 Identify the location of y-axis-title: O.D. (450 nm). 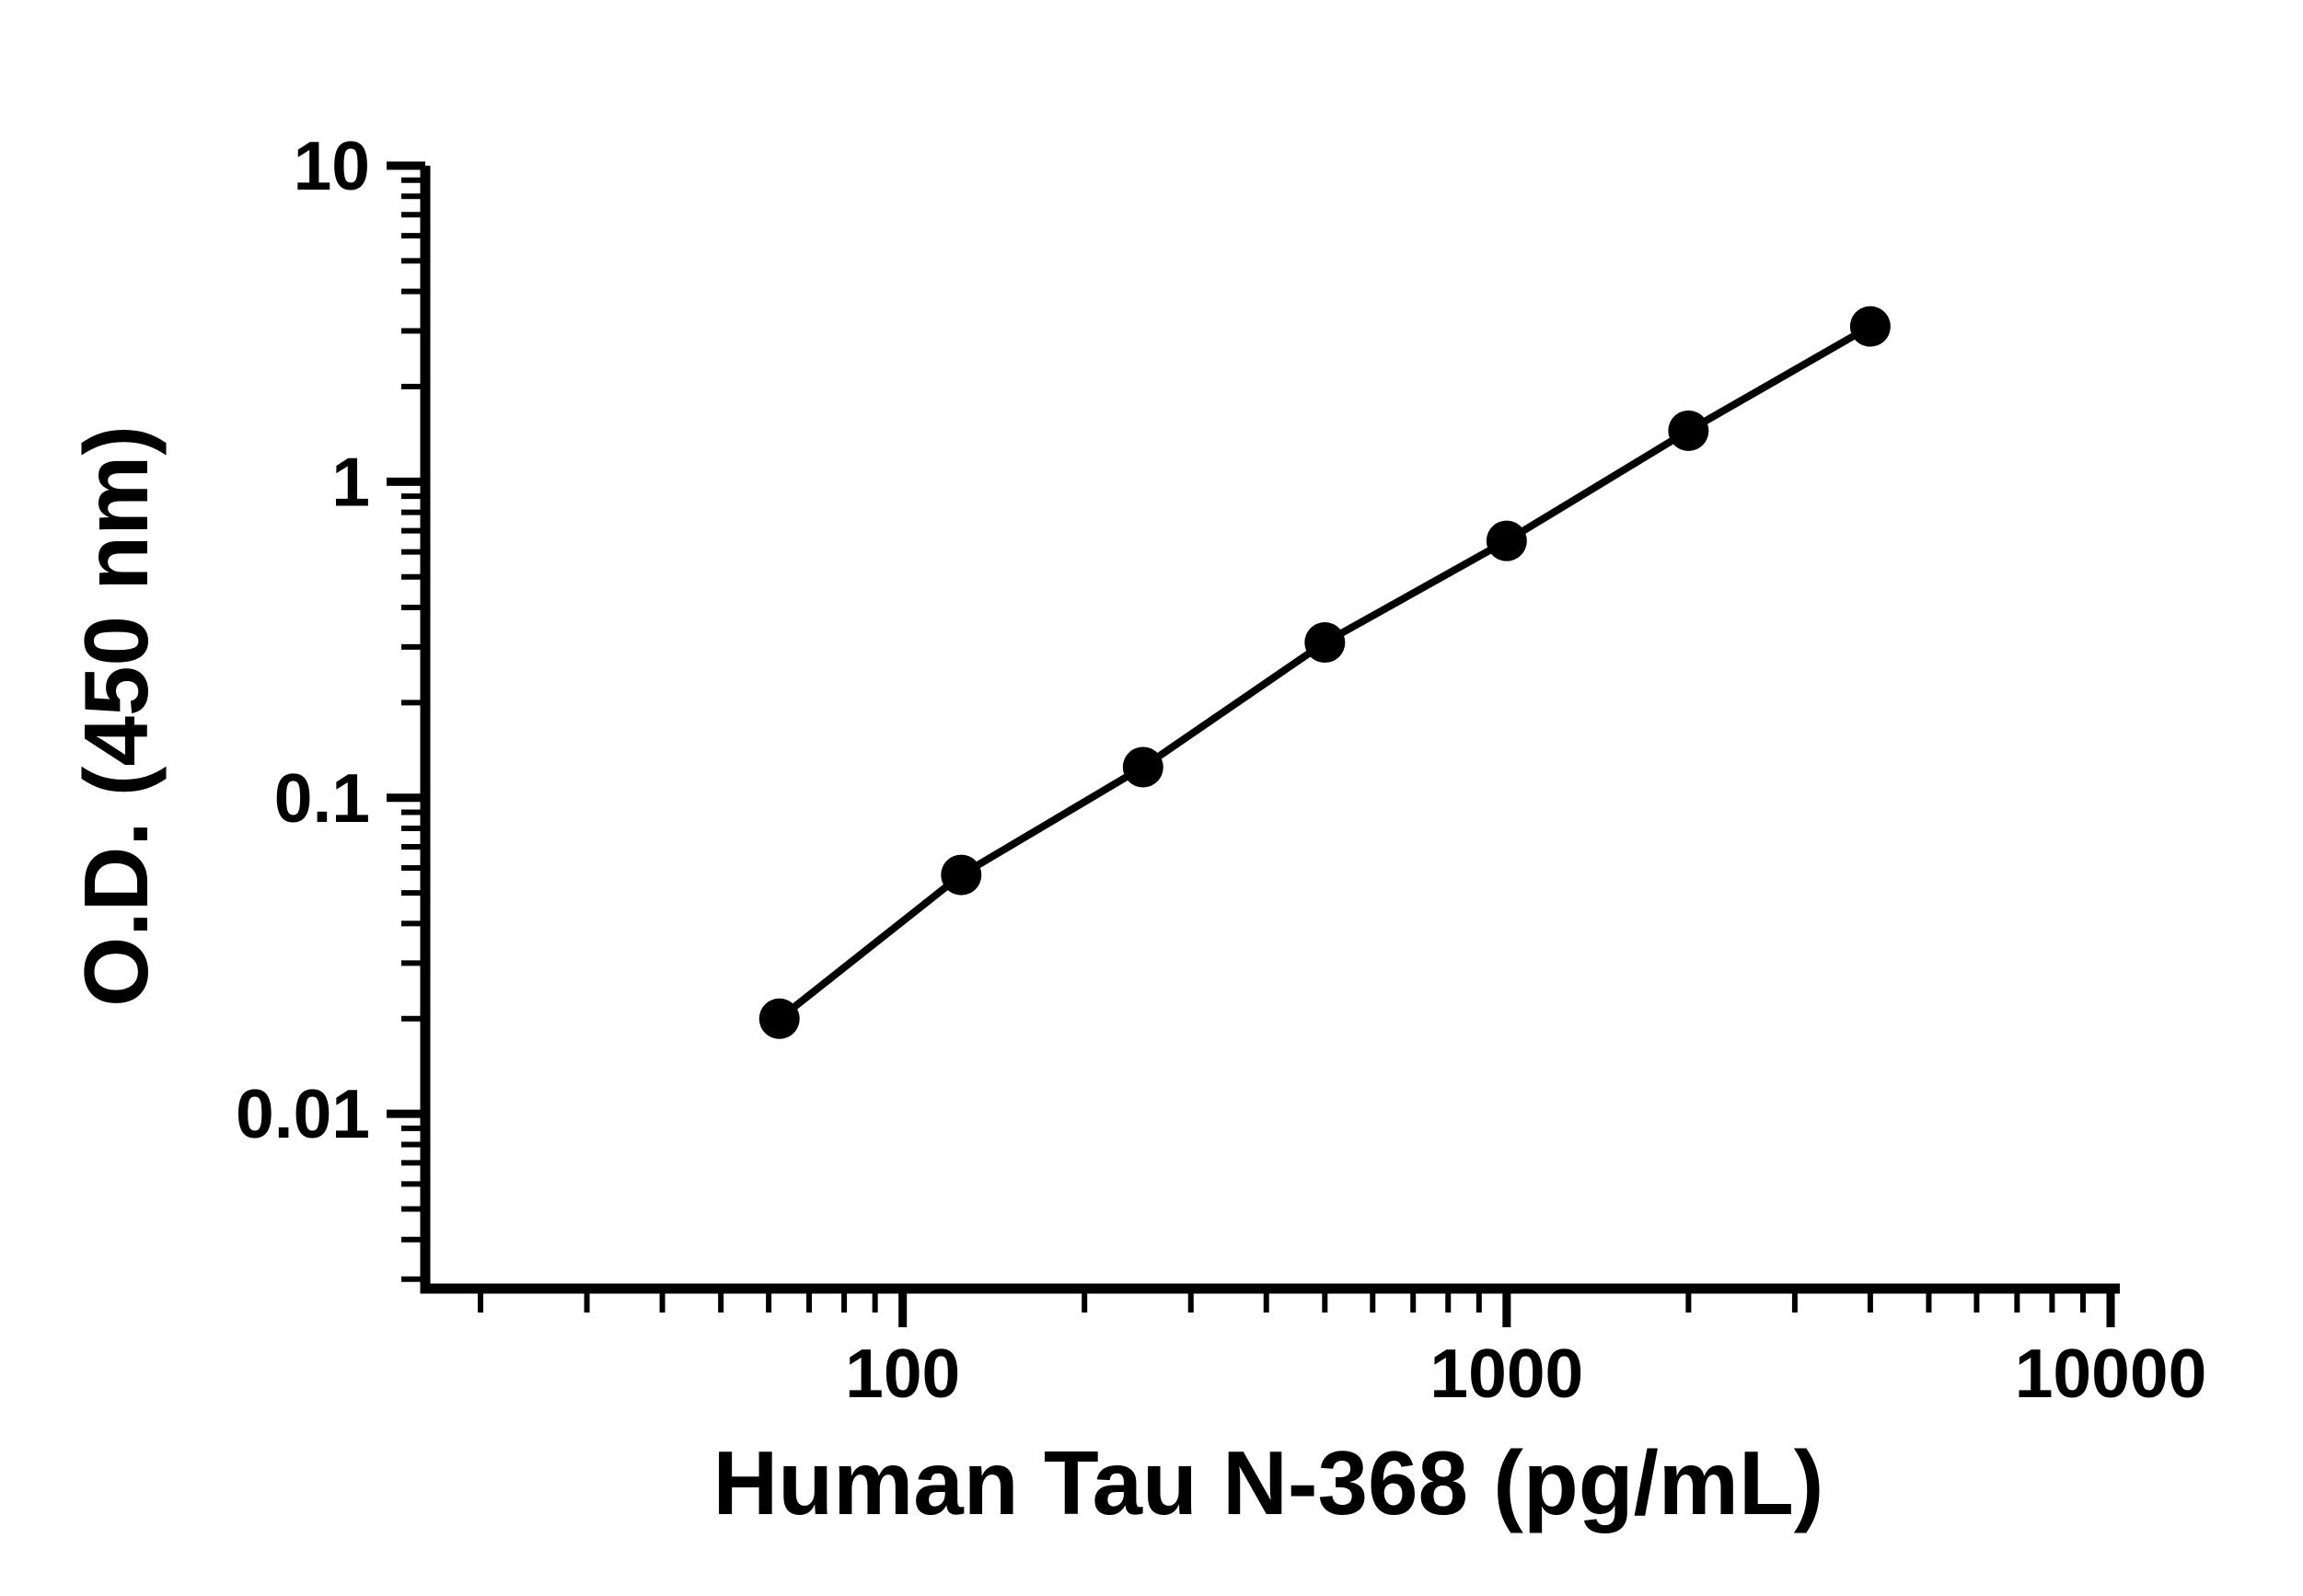
(116, 716).